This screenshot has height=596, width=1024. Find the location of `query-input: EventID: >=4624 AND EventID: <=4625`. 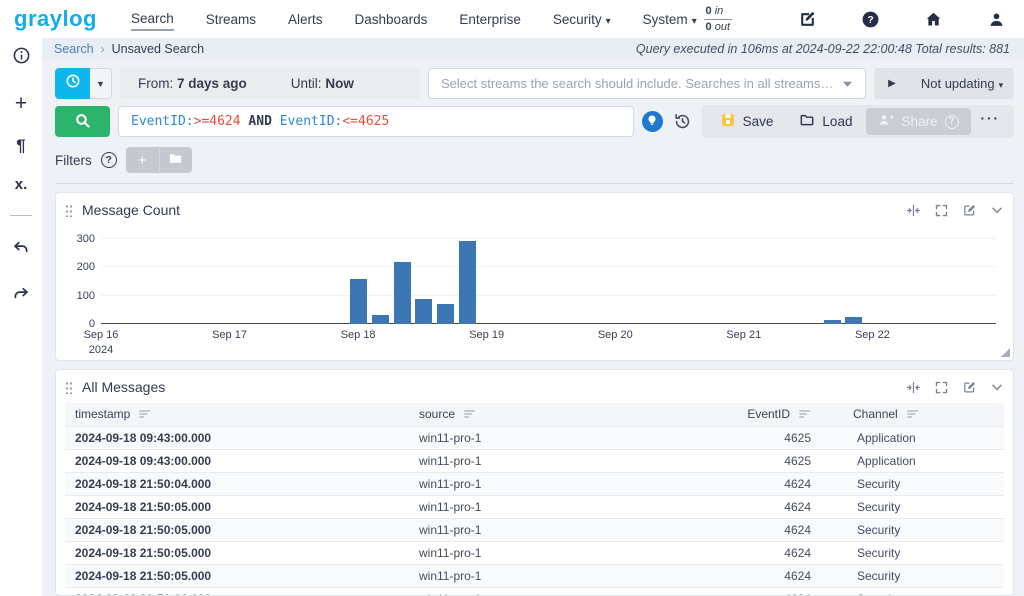

query-input: EventID: >=4624 AND EventID: <=4625 is located at coordinates (376, 121).